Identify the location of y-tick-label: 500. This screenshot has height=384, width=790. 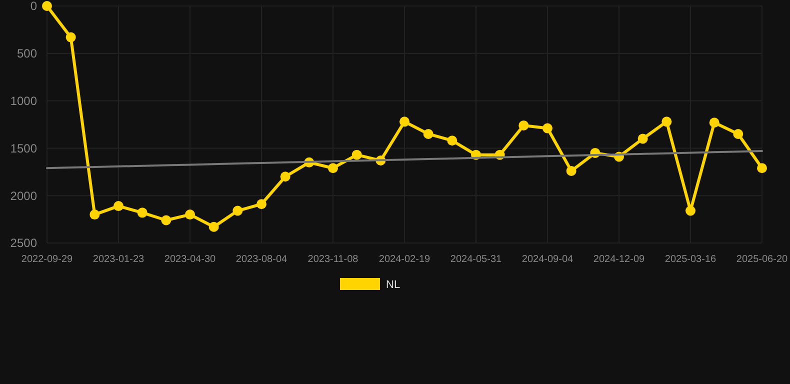
(27, 53).